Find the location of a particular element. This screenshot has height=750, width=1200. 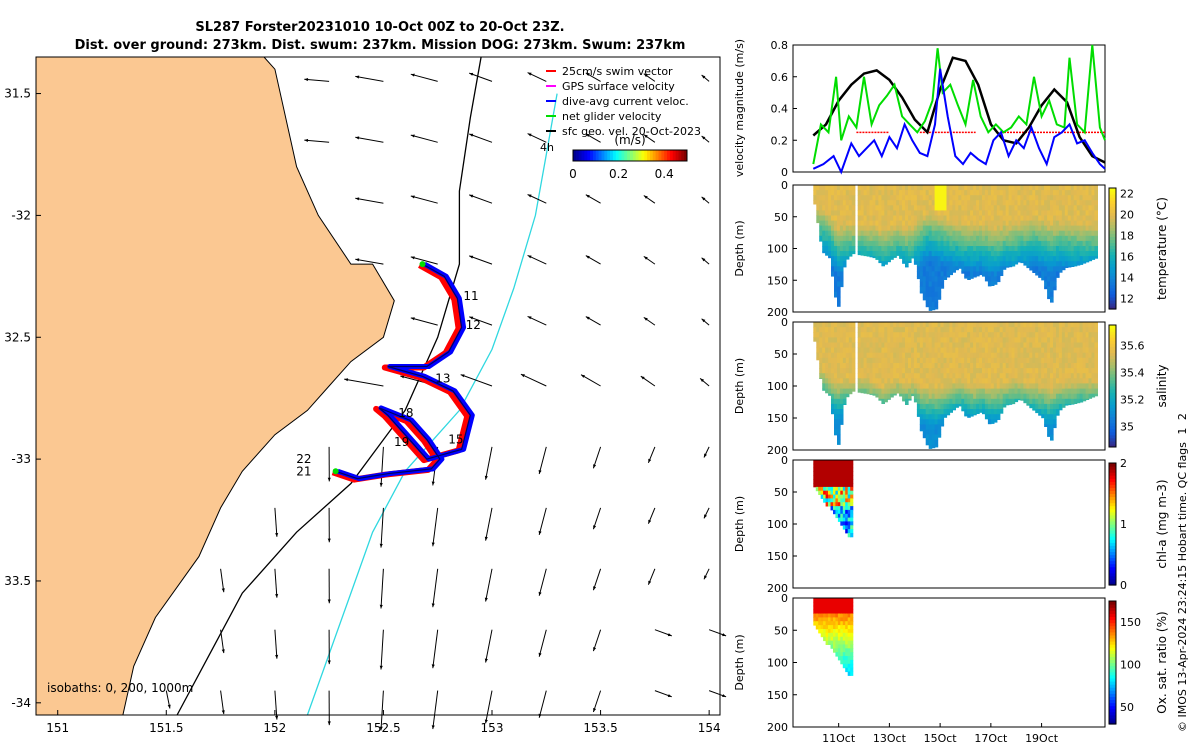

velocity-y-tick-label: 0 is located at coordinates (784, 172).